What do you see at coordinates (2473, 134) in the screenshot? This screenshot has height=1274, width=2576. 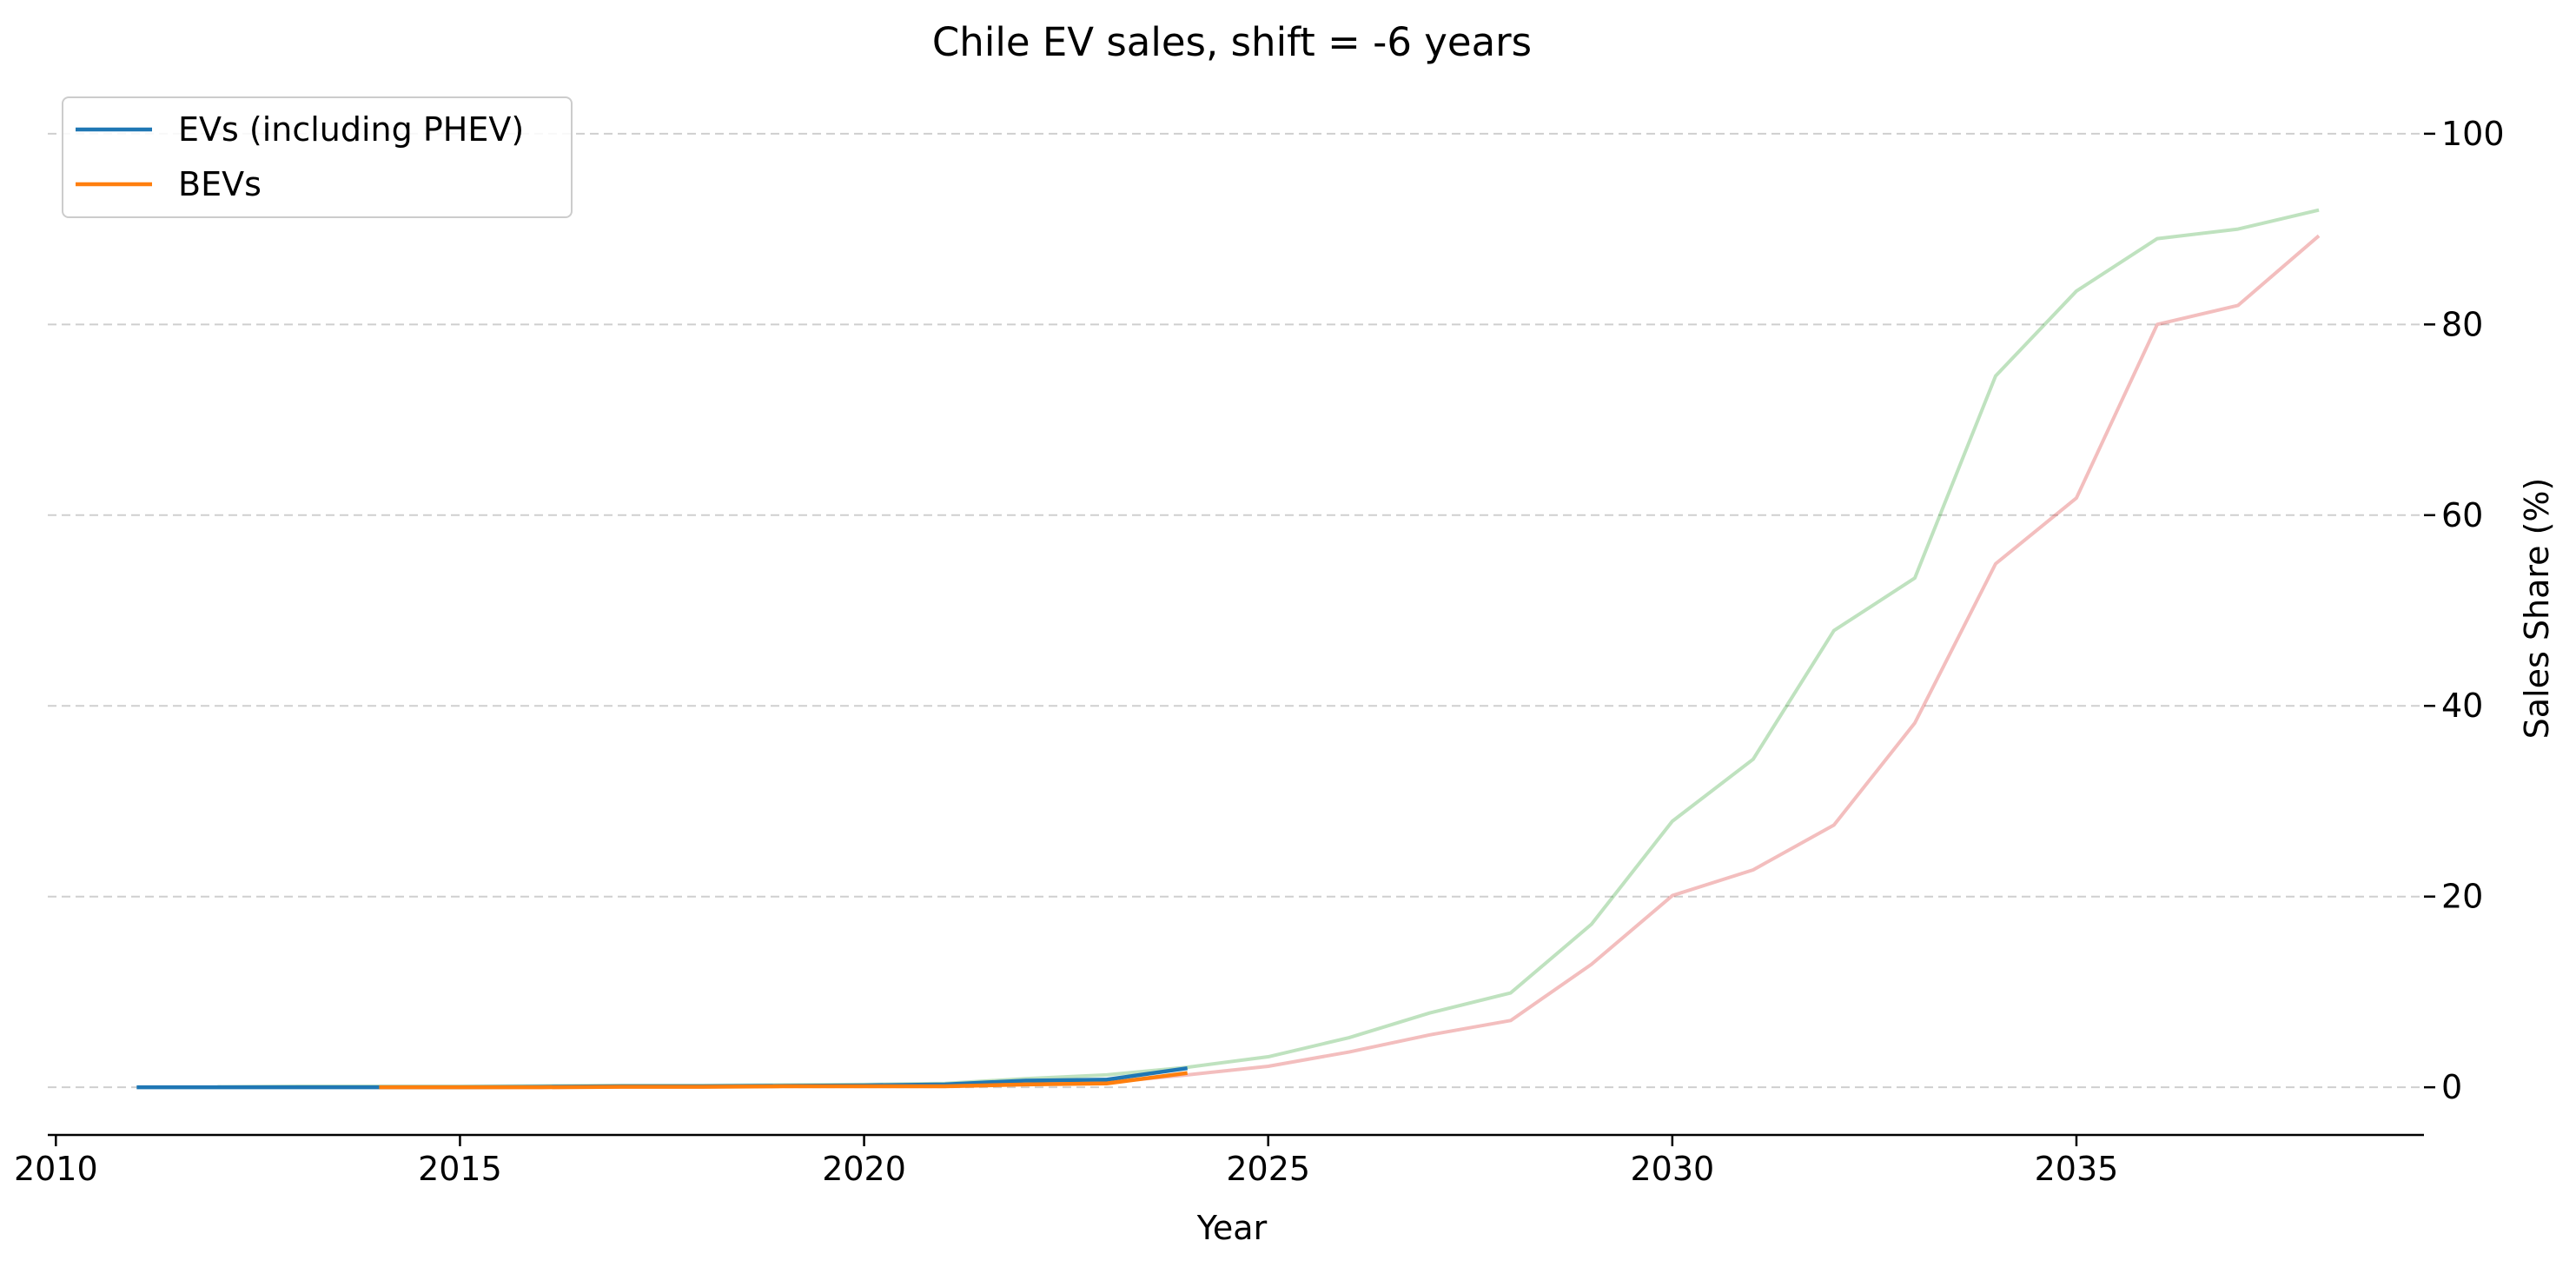 I see `y-tick-label: 100` at bounding box center [2473, 134].